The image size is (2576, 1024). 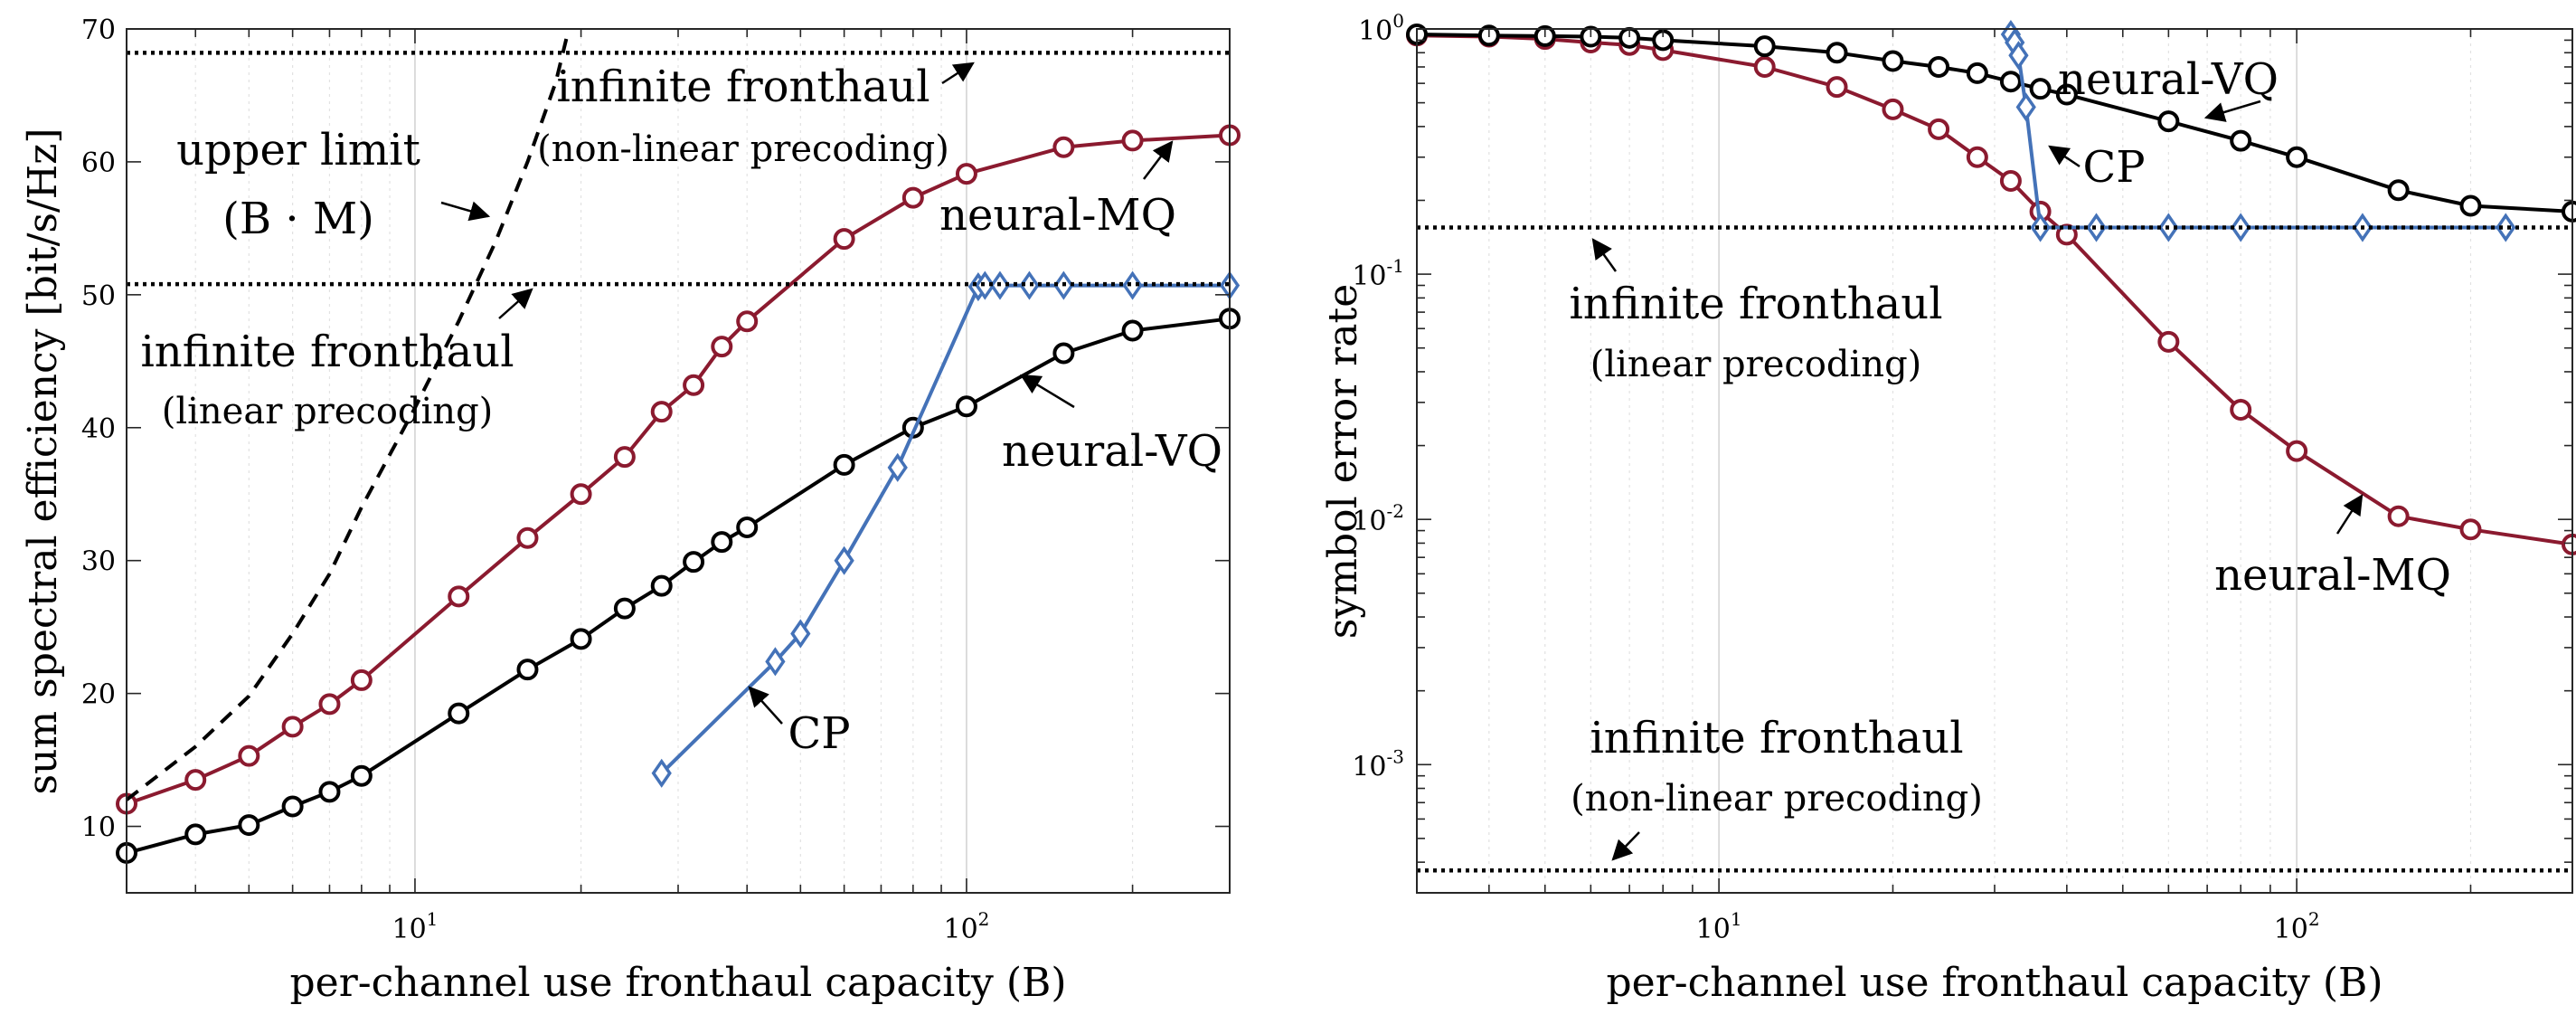 What do you see at coordinates (98, 296) in the screenshot?
I see `left-y-tick-label: 50` at bounding box center [98, 296].